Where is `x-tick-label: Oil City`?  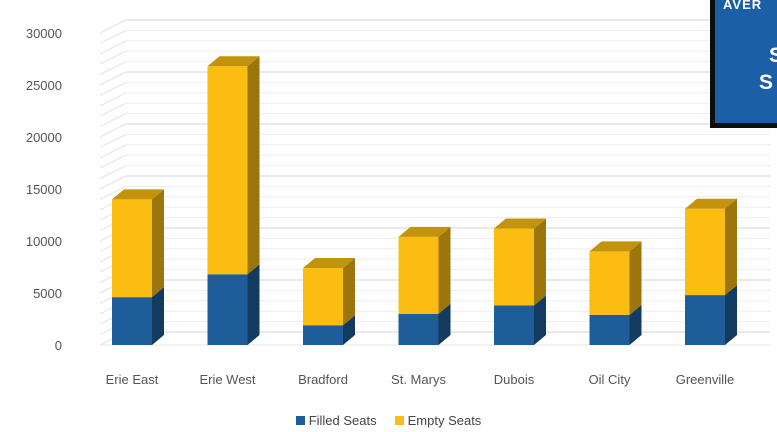 x-tick-label: Oil City is located at coordinates (610, 379).